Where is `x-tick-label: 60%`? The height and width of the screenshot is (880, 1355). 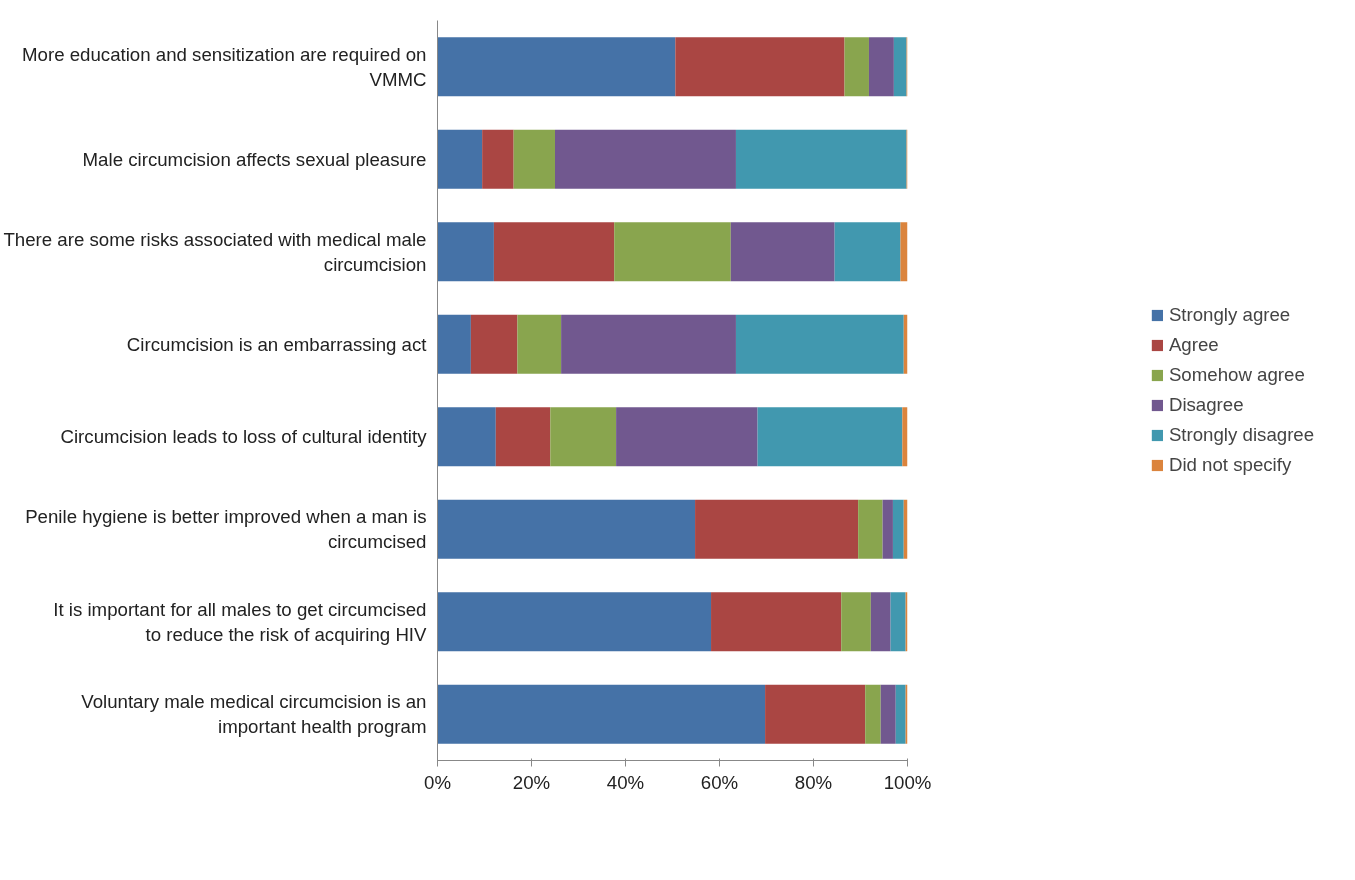 x-tick-label: 60% is located at coordinates (719, 782).